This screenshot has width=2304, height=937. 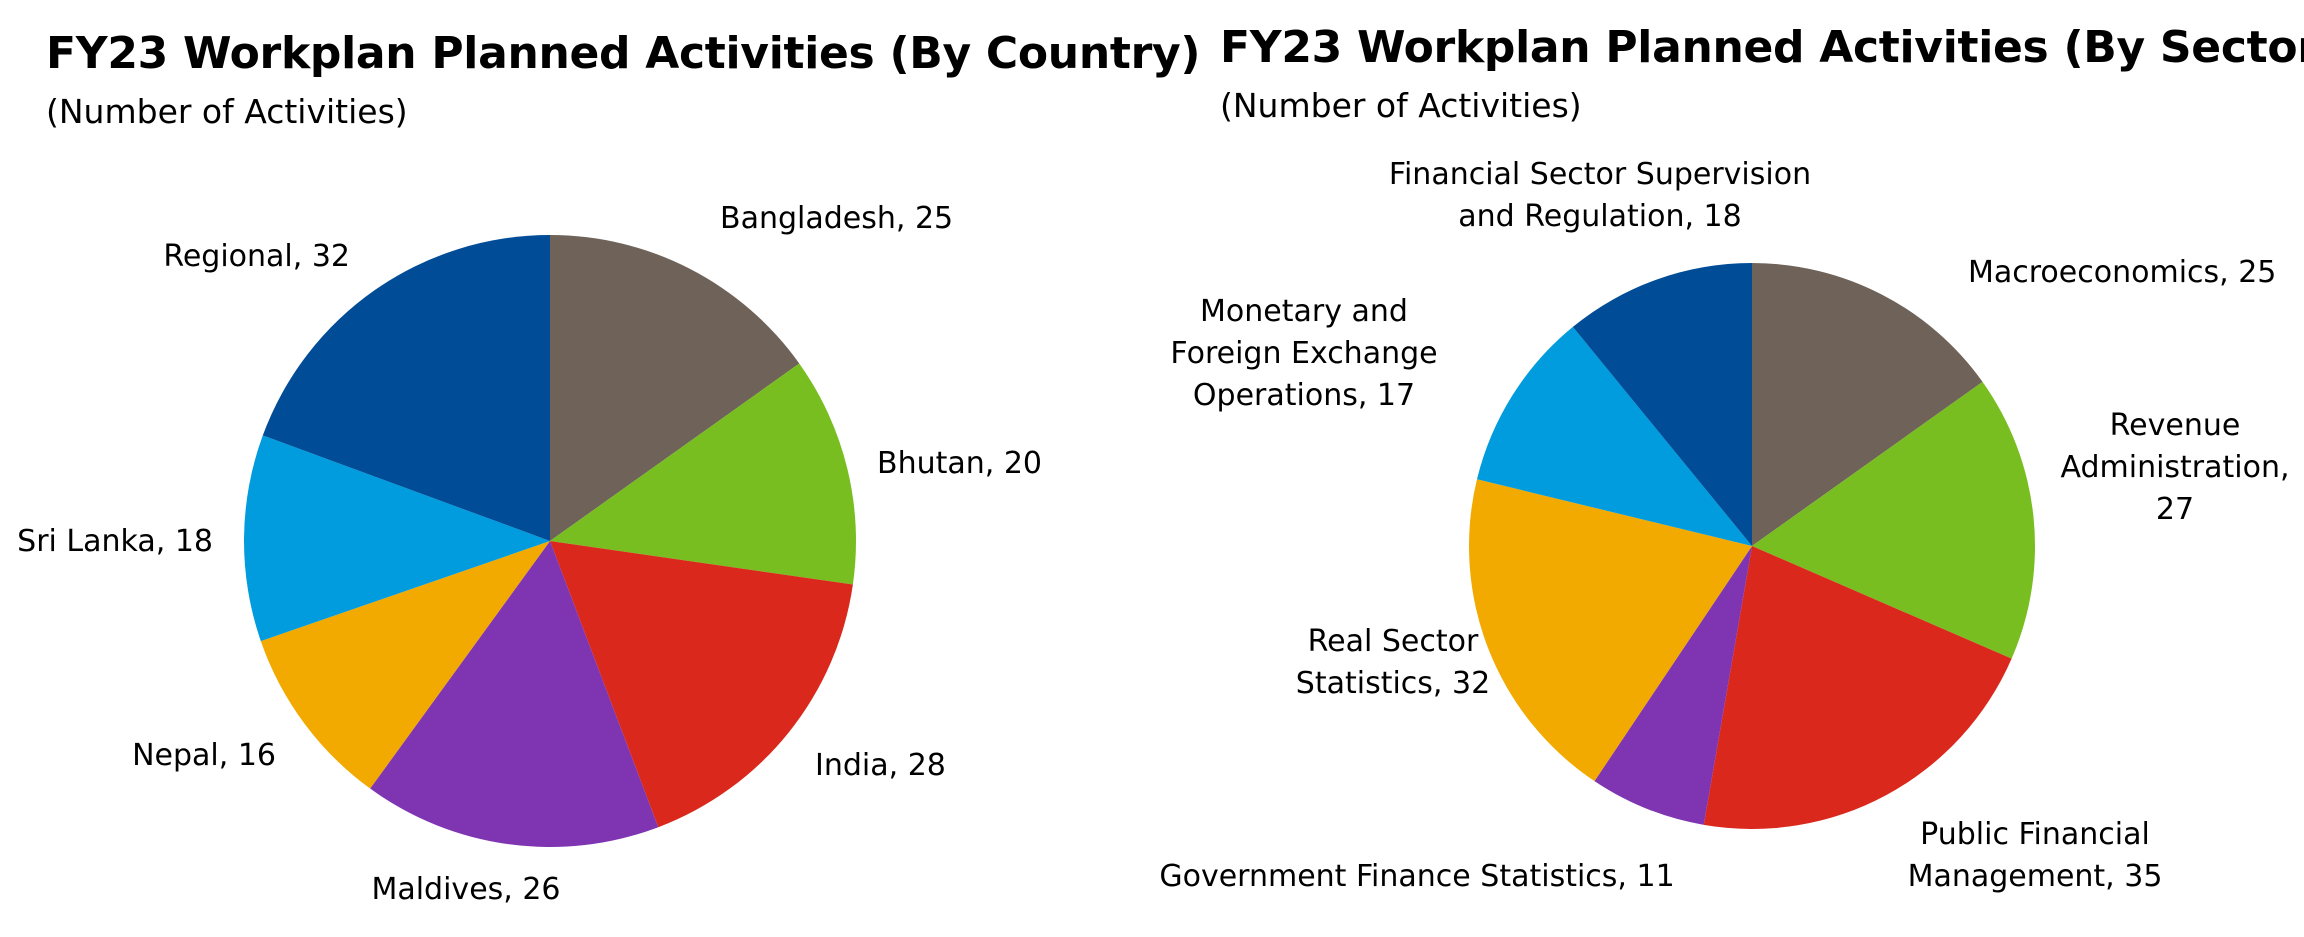 What do you see at coordinates (701, 684) in the screenshot?
I see `country-slice-india` at bounding box center [701, 684].